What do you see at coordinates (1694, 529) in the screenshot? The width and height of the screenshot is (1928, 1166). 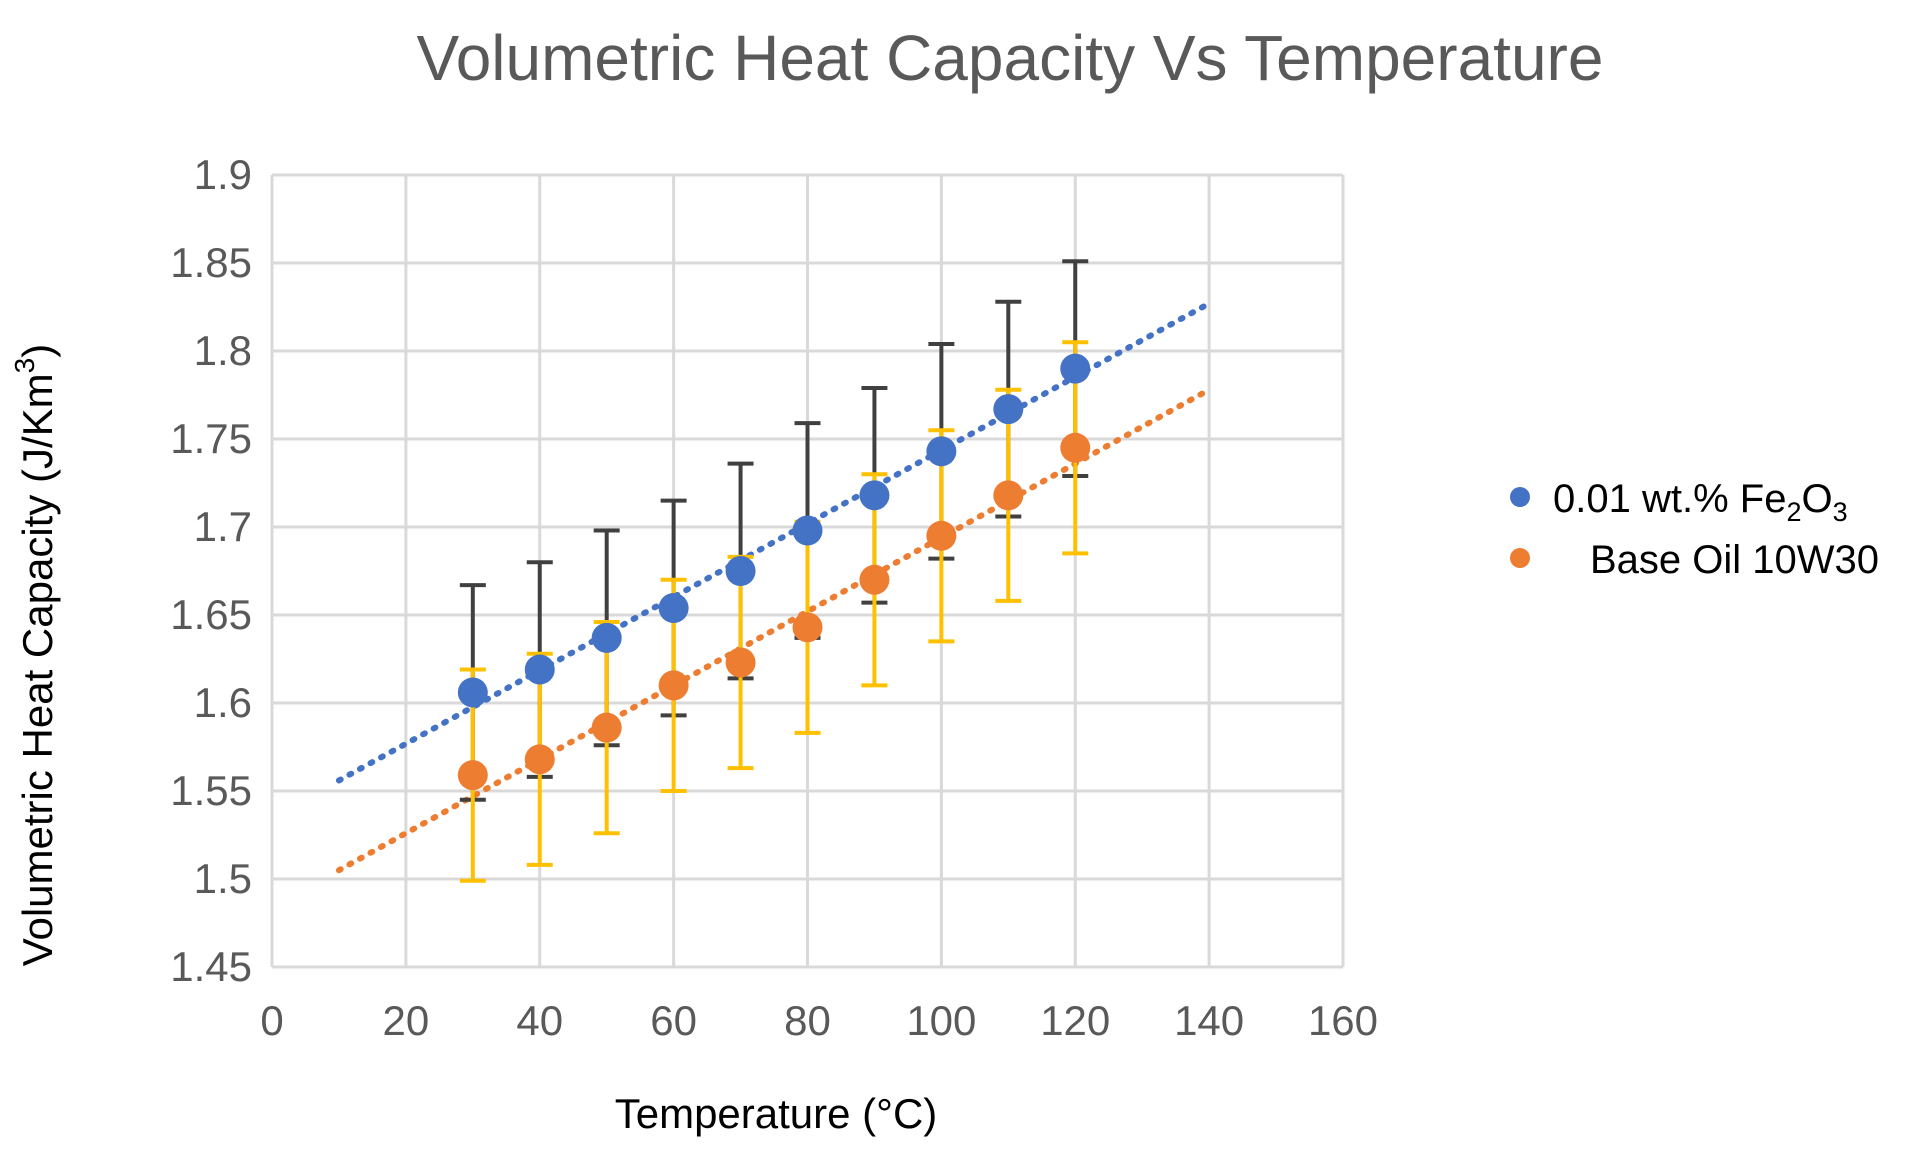 I see `legend: 0.01 wt.% Fe2O3 Base Oil 10W30` at bounding box center [1694, 529].